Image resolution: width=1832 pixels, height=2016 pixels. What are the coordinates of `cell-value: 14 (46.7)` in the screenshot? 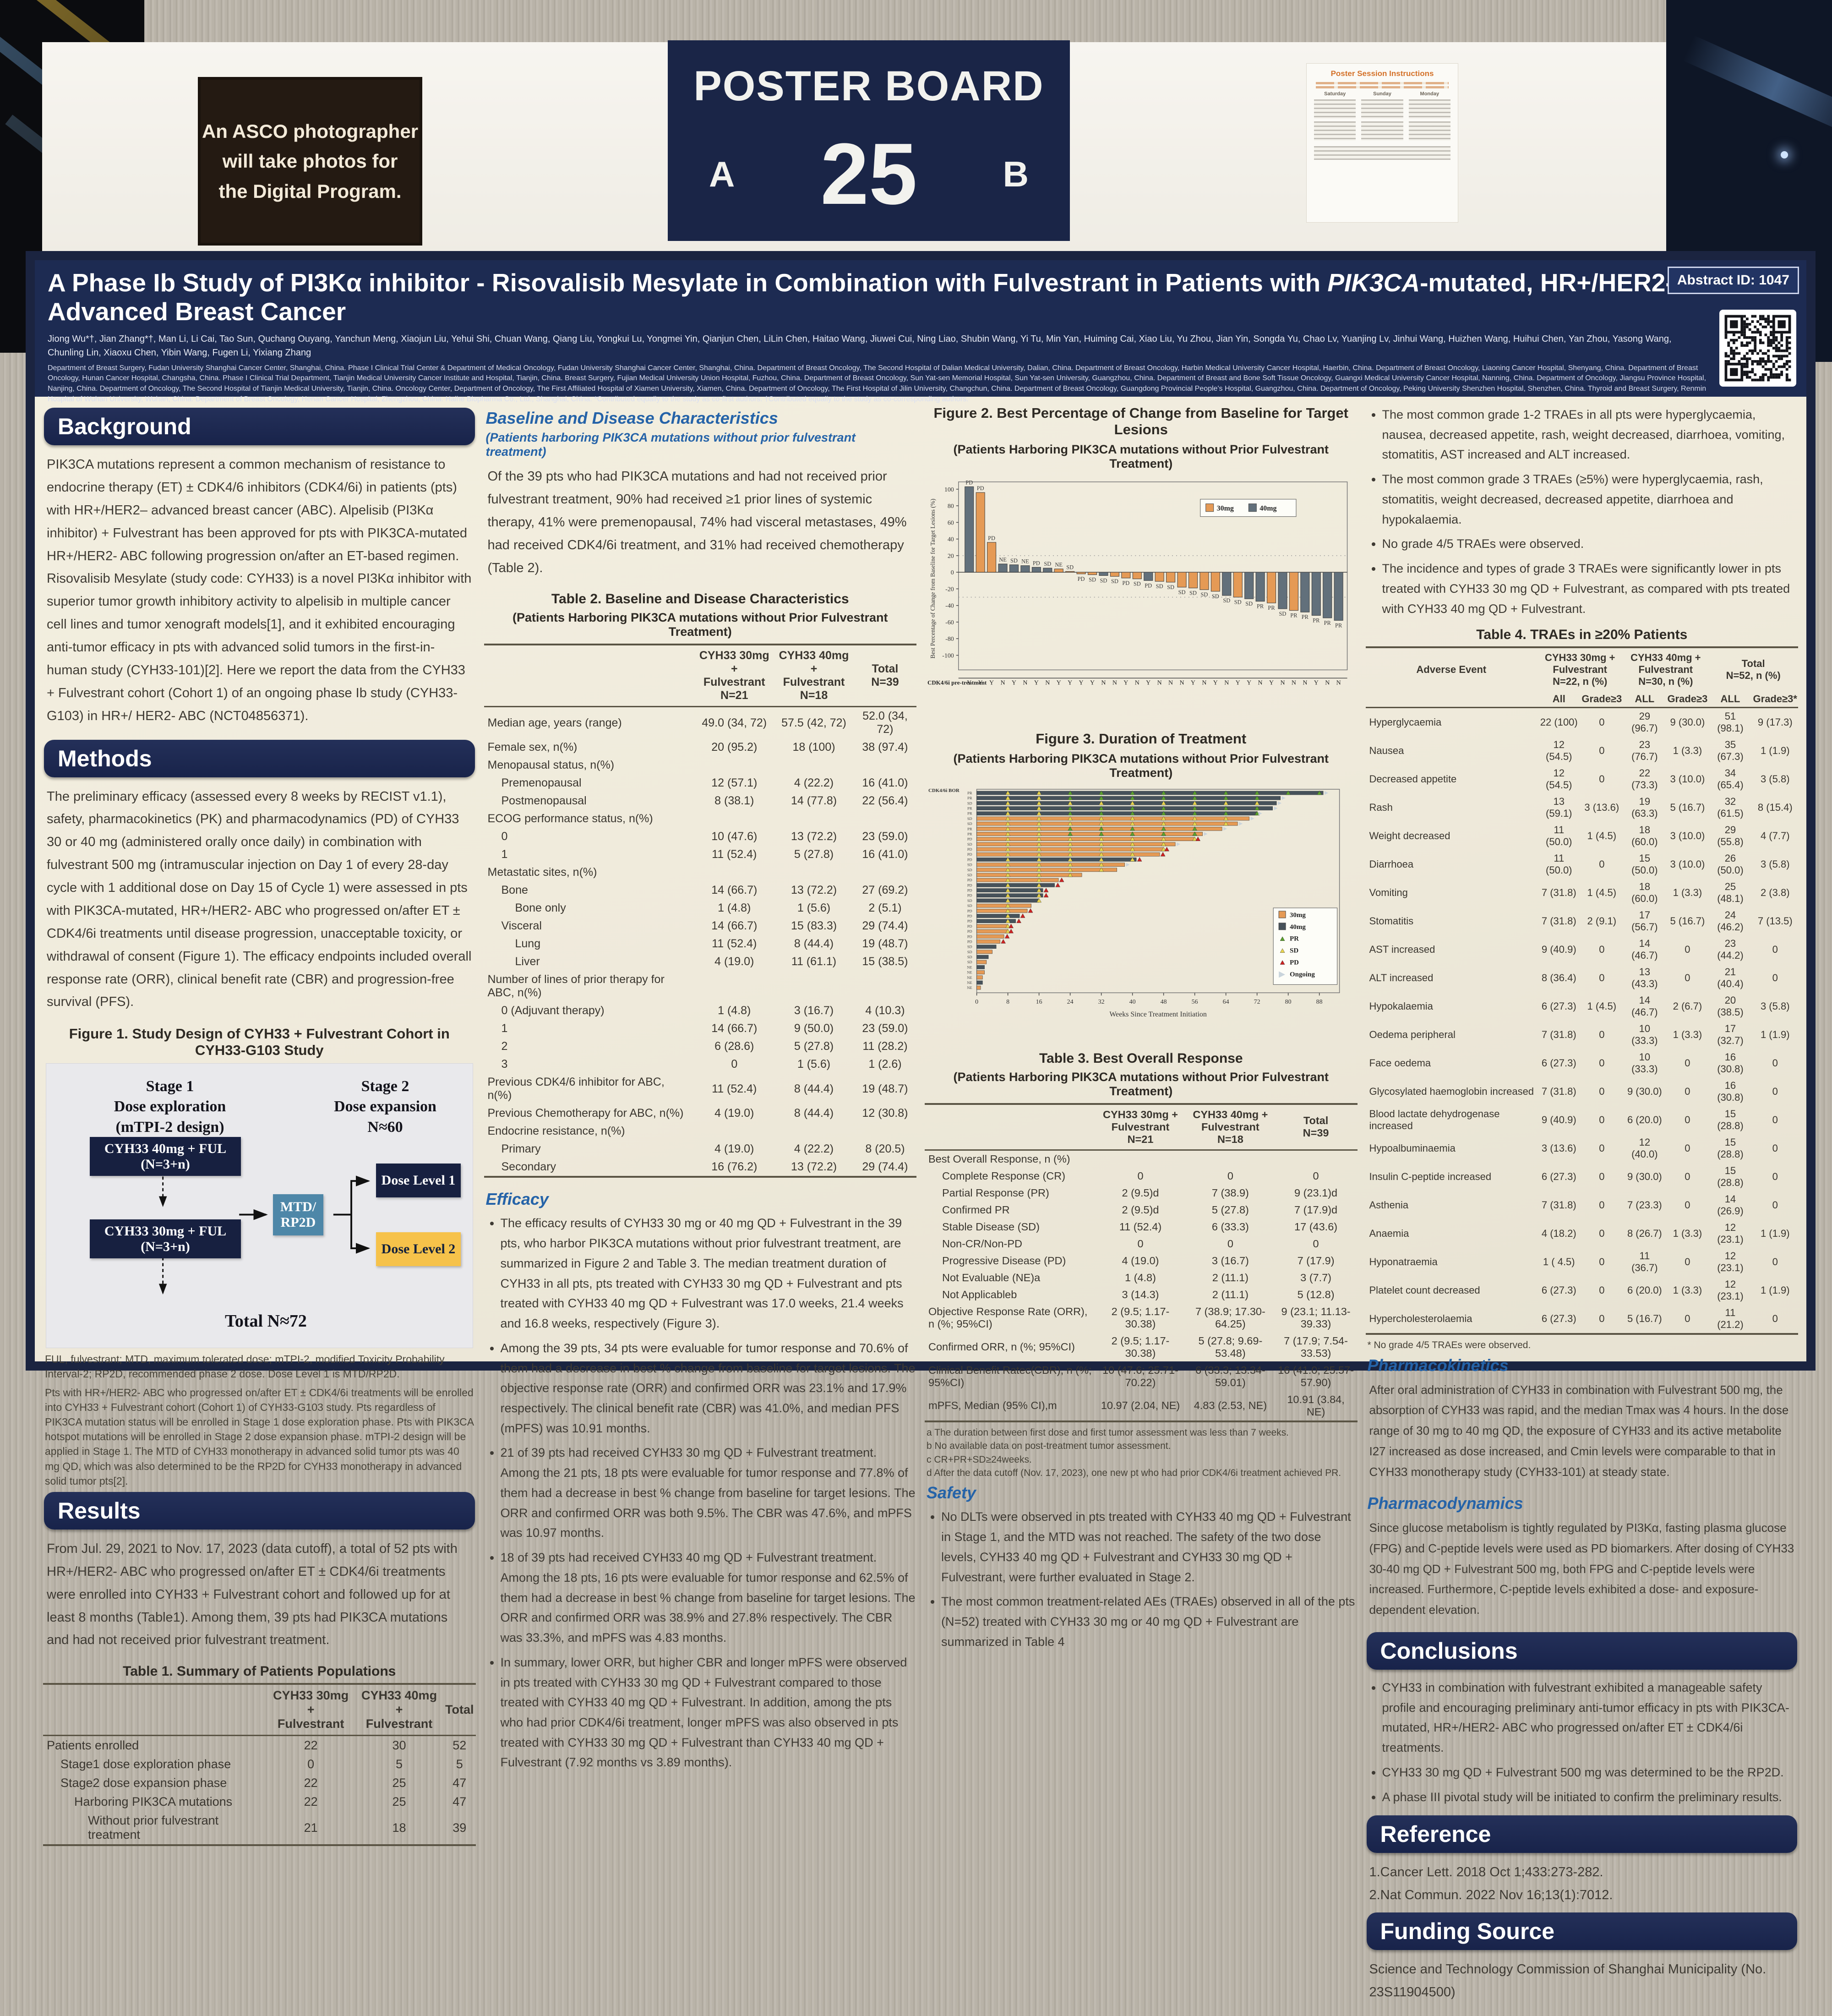 It's located at (1645, 950).